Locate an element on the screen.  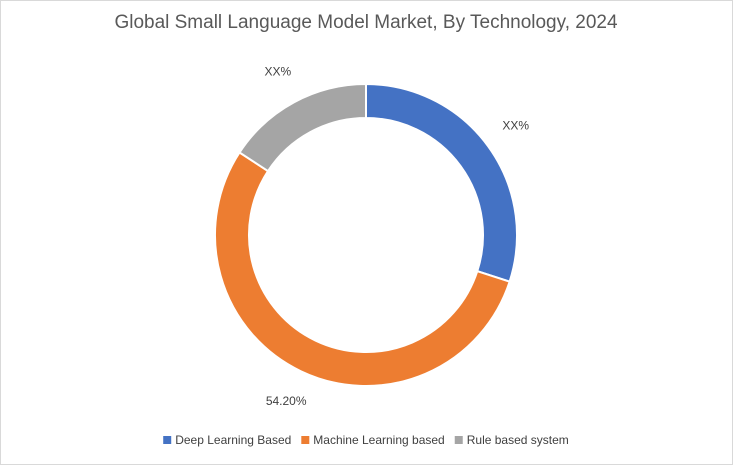
legend-label: Machine Learning based is located at coordinates (378, 440).